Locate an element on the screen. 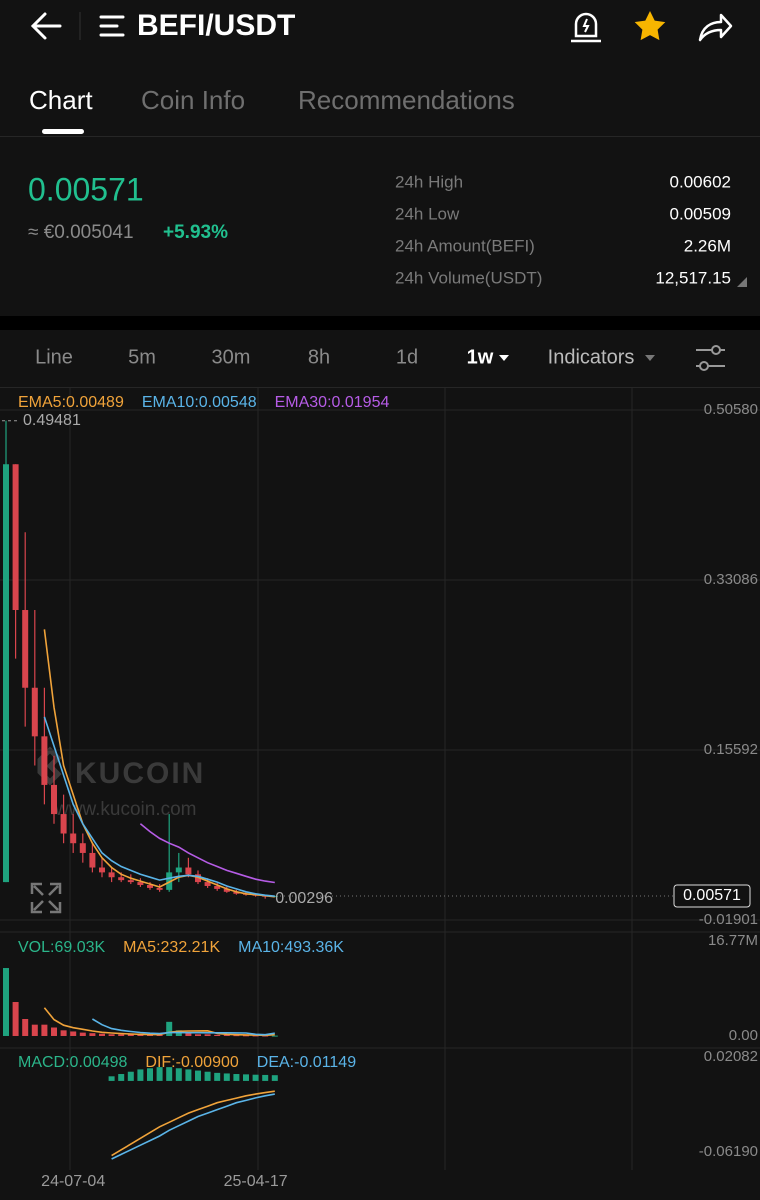 The width and height of the screenshot is (760, 1200). legend-label: EMA30:0.01954 is located at coordinates (332, 402).